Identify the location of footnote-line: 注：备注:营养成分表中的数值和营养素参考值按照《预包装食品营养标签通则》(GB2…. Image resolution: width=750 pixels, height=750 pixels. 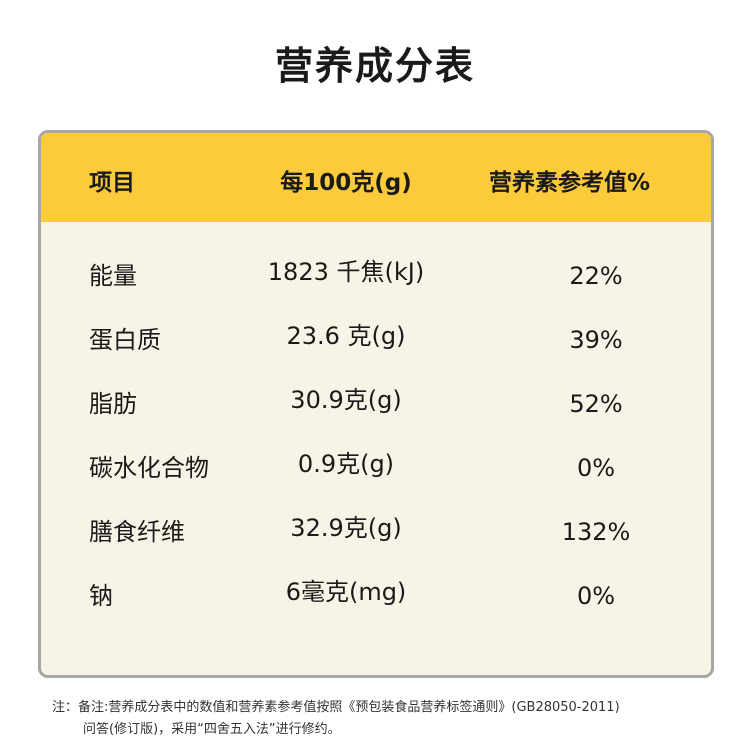
(336, 707).